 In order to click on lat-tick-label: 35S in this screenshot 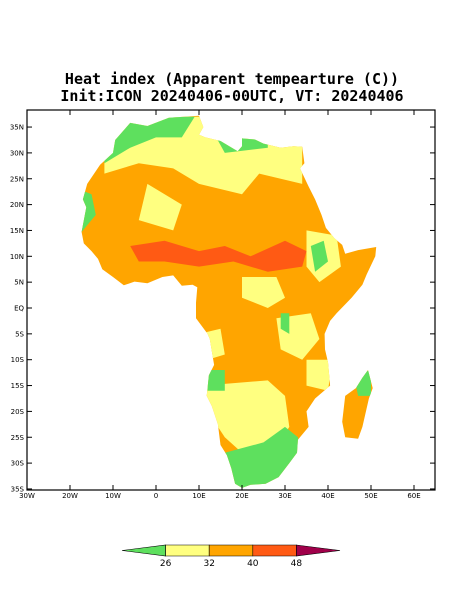, I will do `click(18, 489)`.